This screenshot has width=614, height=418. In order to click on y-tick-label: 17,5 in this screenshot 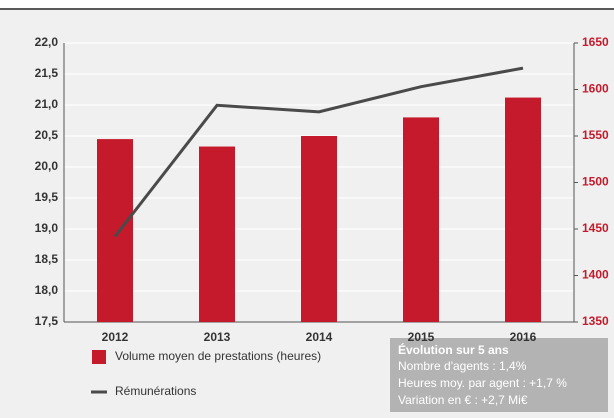, I will do `click(47, 321)`.